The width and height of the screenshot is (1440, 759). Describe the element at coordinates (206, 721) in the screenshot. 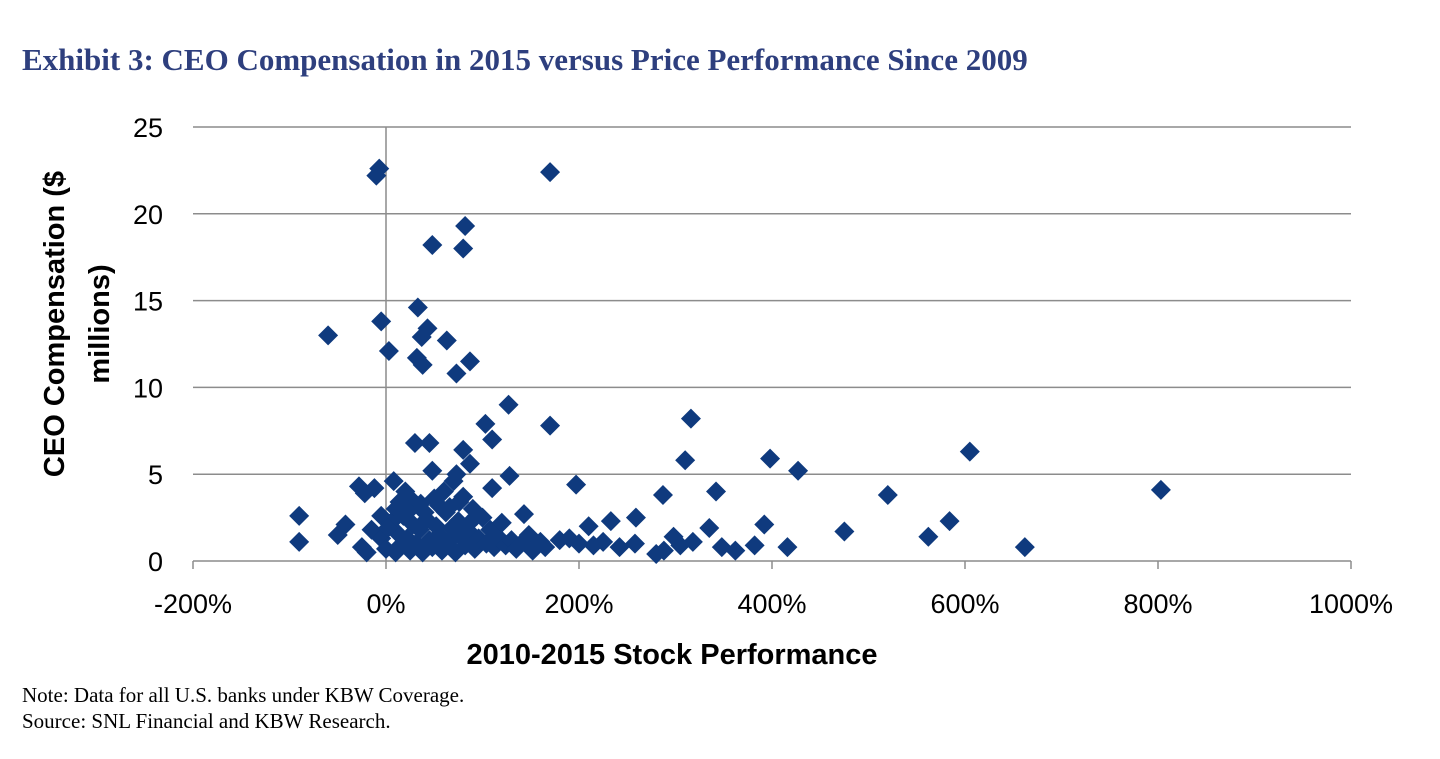

I see `chart-source: Source: SNL Financial and KBW Research.` at that location.